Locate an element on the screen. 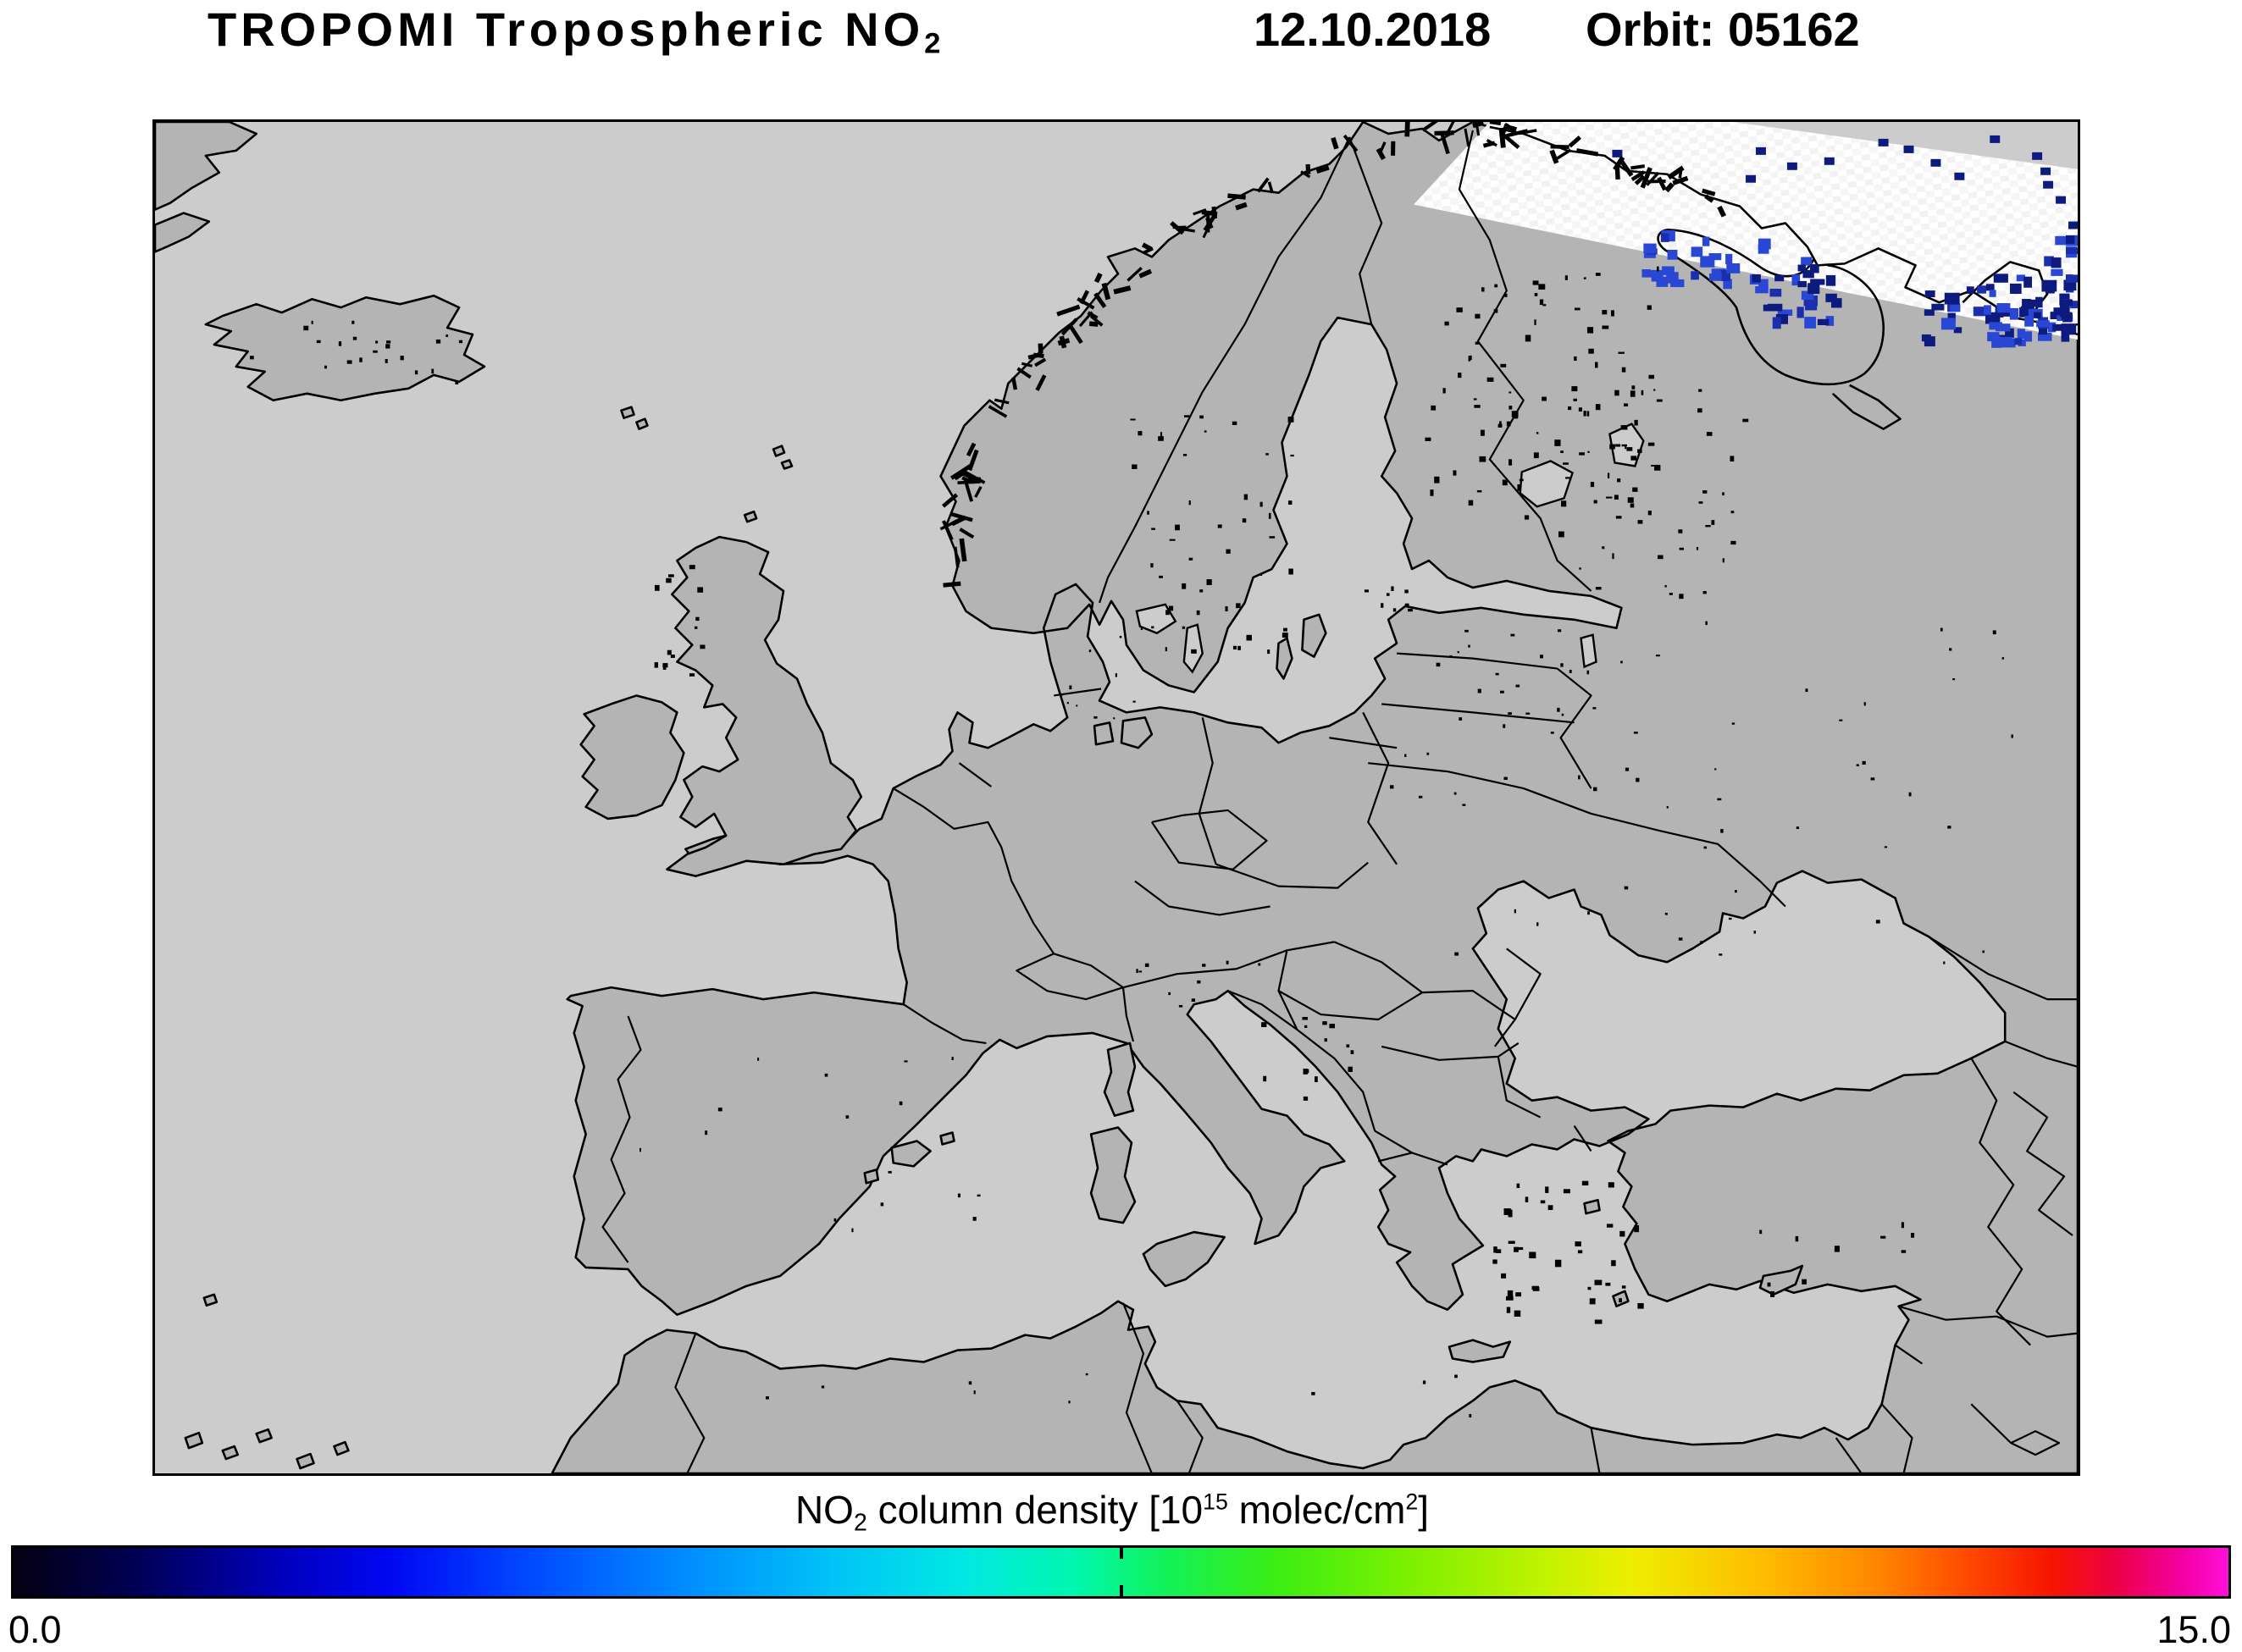 The height and width of the screenshot is (1652, 2242). colorbar-label-prefix: NO is located at coordinates (824, 1510).